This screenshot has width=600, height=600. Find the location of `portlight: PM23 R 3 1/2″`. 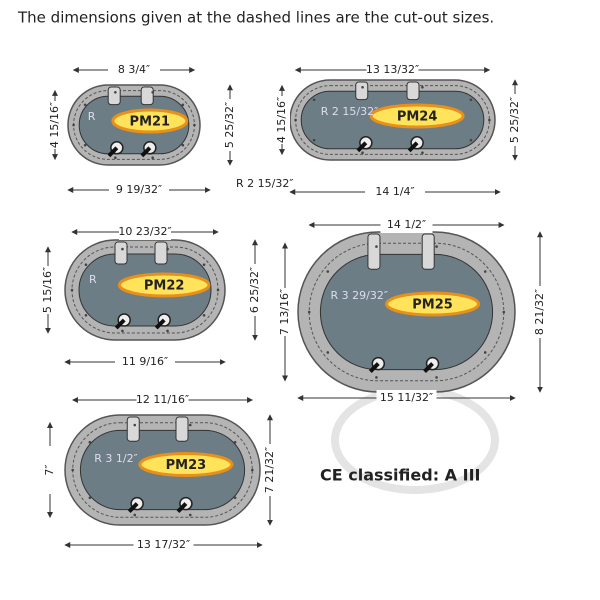

portlight: PM23 R 3 1/2″ is located at coordinates (162, 470).